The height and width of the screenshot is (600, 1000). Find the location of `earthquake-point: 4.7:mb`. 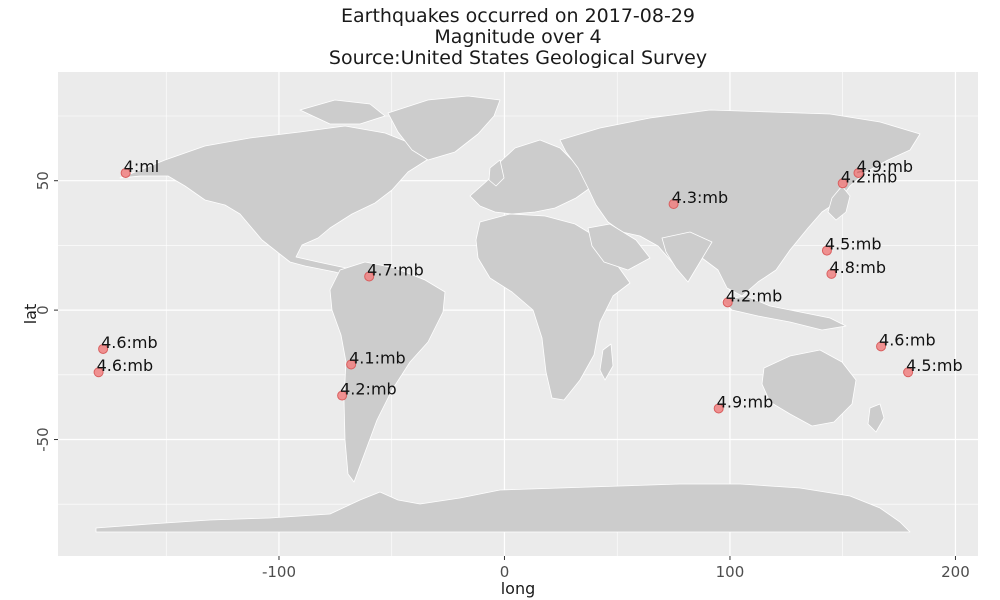

earthquake-point: 4.7:mb is located at coordinates (394, 271).